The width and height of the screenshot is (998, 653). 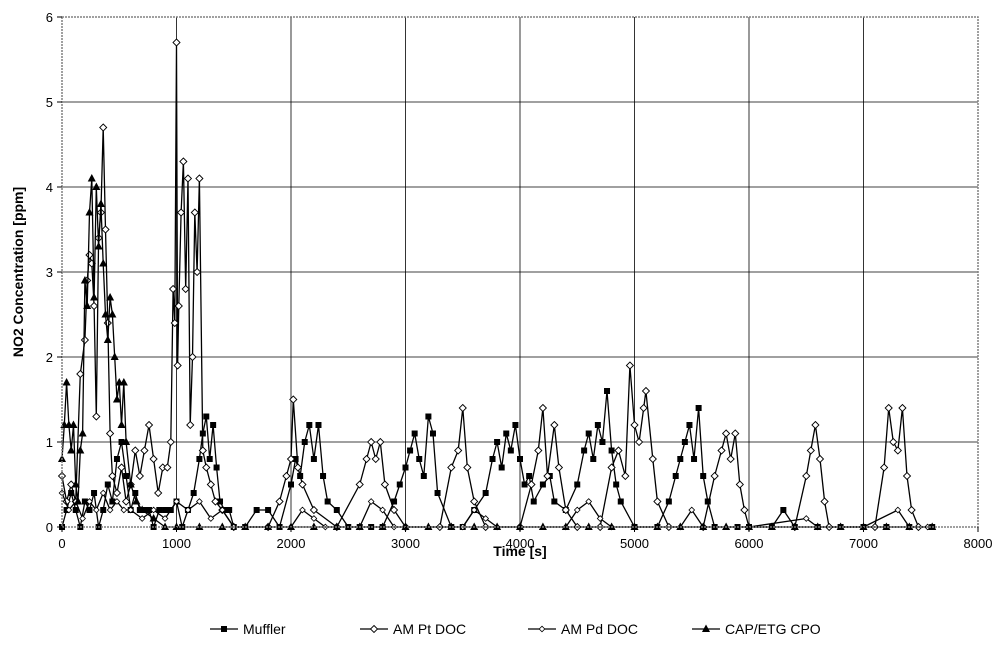 What do you see at coordinates (49, 17) in the screenshot?
I see `y-tick-label: 6` at bounding box center [49, 17].